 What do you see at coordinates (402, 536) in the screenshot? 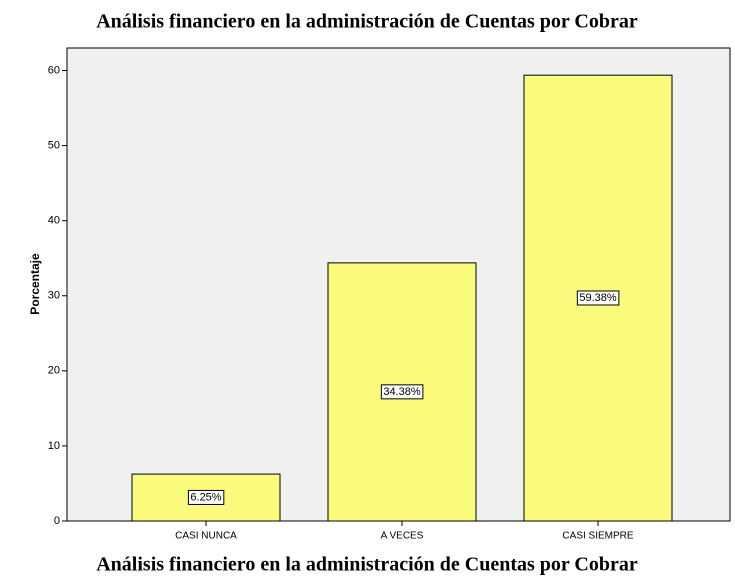
I see `x-tick-label: A VECES` at bounding box center [402, 536].